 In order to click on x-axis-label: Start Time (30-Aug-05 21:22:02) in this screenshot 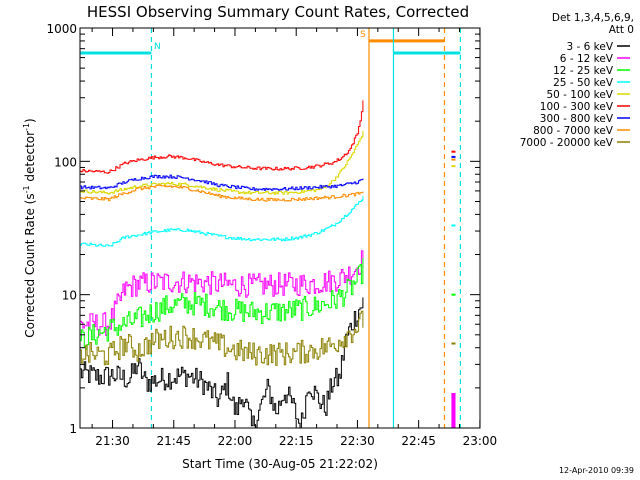, I will do `click(280, 464)`.